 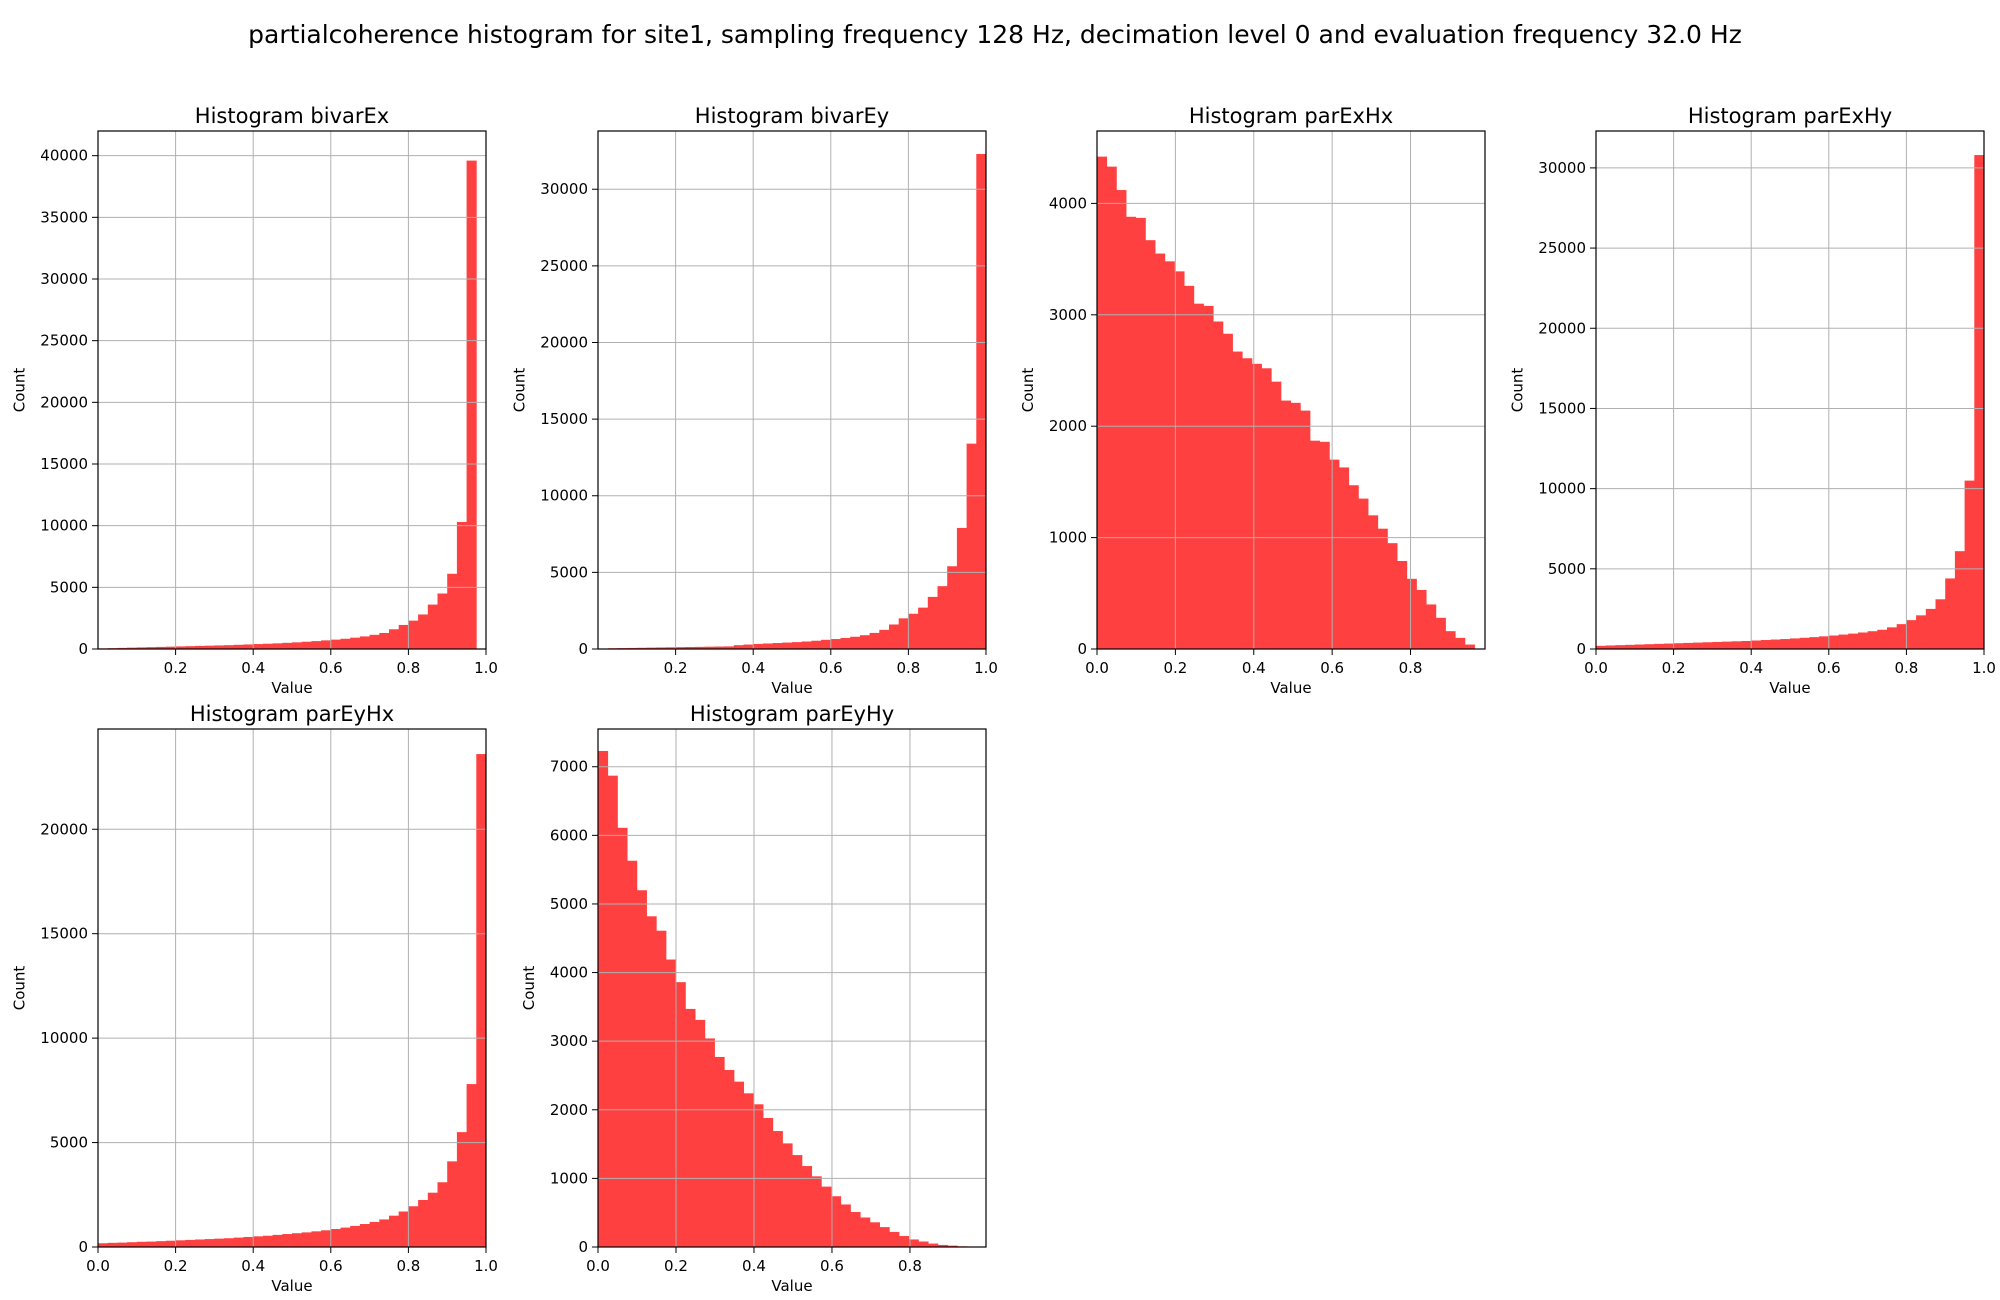 I want to click on x-tick-label: 0.8, so click(x=1906, y=668).